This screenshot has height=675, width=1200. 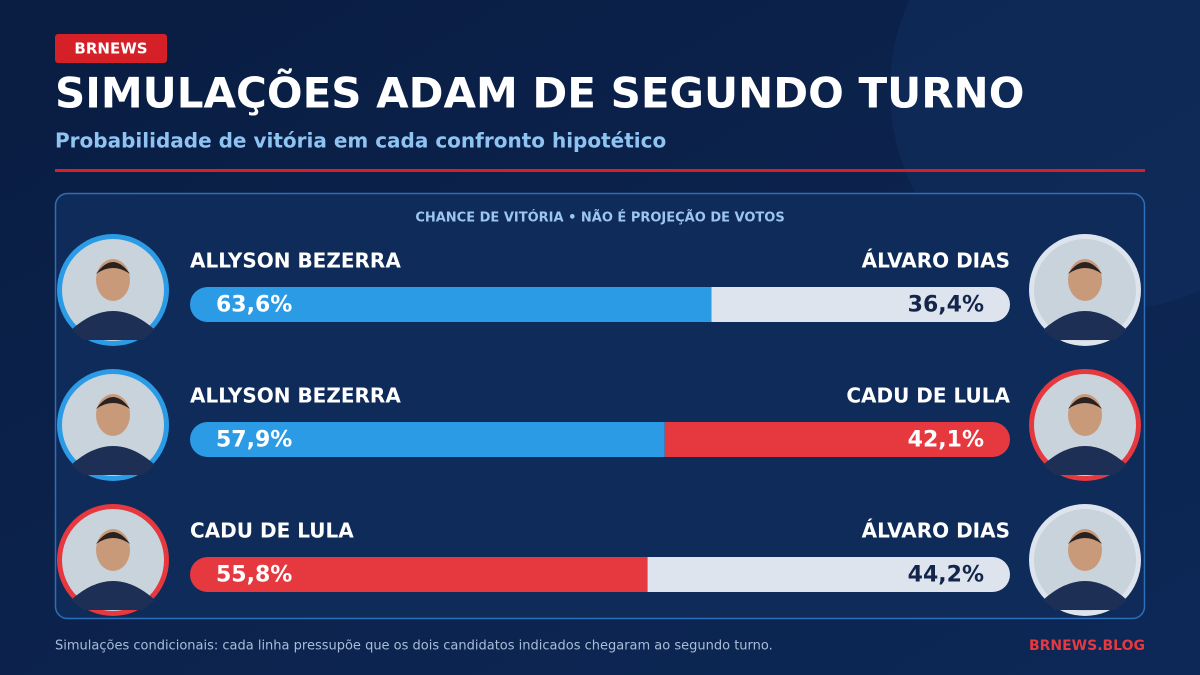 What do you see at coordinates (254, 575) in the screenshot?
I see `left-value: 55,8%` at bounding box center [254, 575].